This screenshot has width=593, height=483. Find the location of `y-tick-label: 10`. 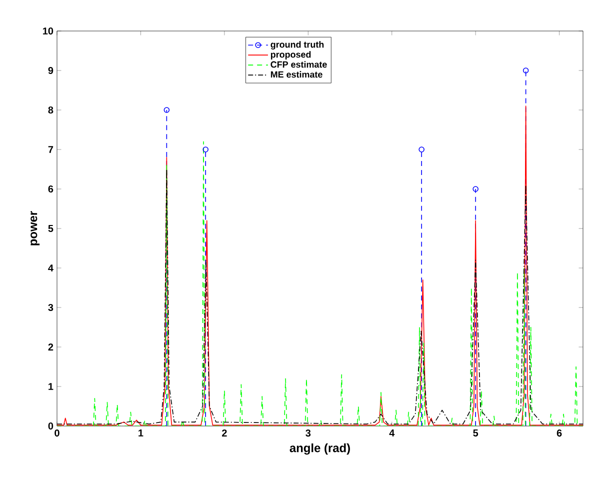

y-tick-label: 10 is located at coordinates (48, 31).